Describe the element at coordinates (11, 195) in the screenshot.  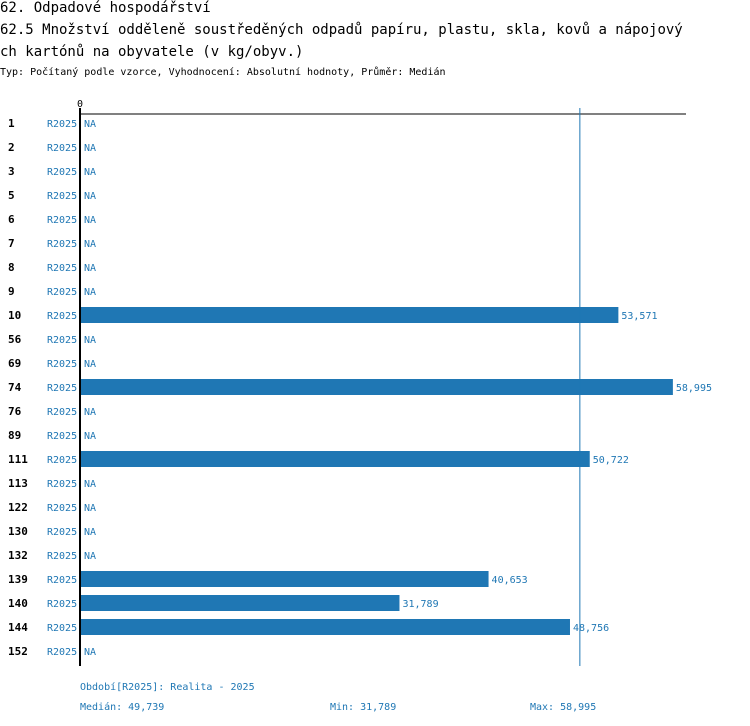
I see `category-label: 5` at that location.